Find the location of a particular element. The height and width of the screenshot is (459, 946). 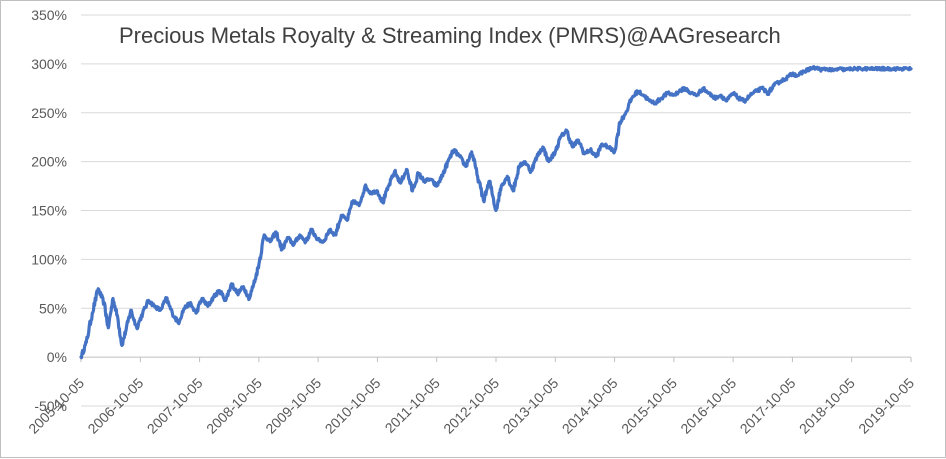

y-tick-label: 250% is located at coordinates (49, 113).